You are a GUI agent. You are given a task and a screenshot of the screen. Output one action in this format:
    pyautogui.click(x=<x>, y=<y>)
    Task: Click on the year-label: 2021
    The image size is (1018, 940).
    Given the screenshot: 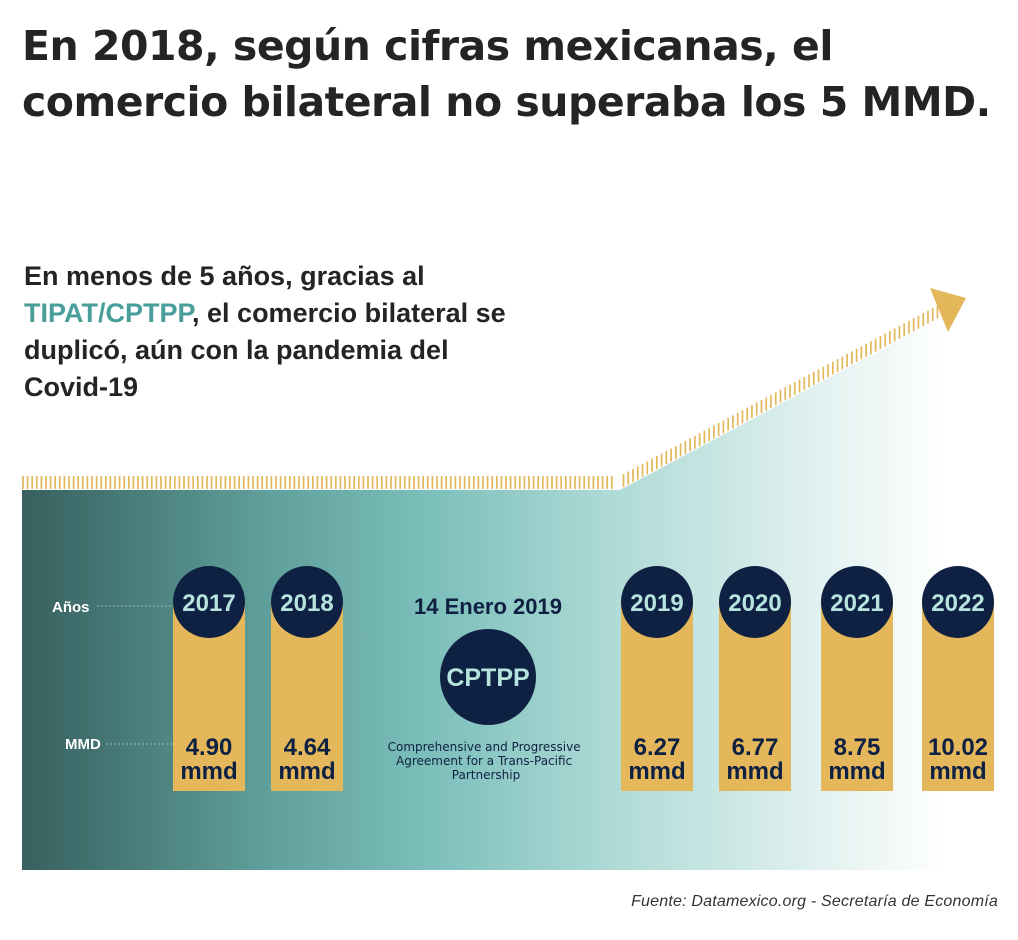 What is the action you would take?
    pyautogui.click(x=856, y=603)
    